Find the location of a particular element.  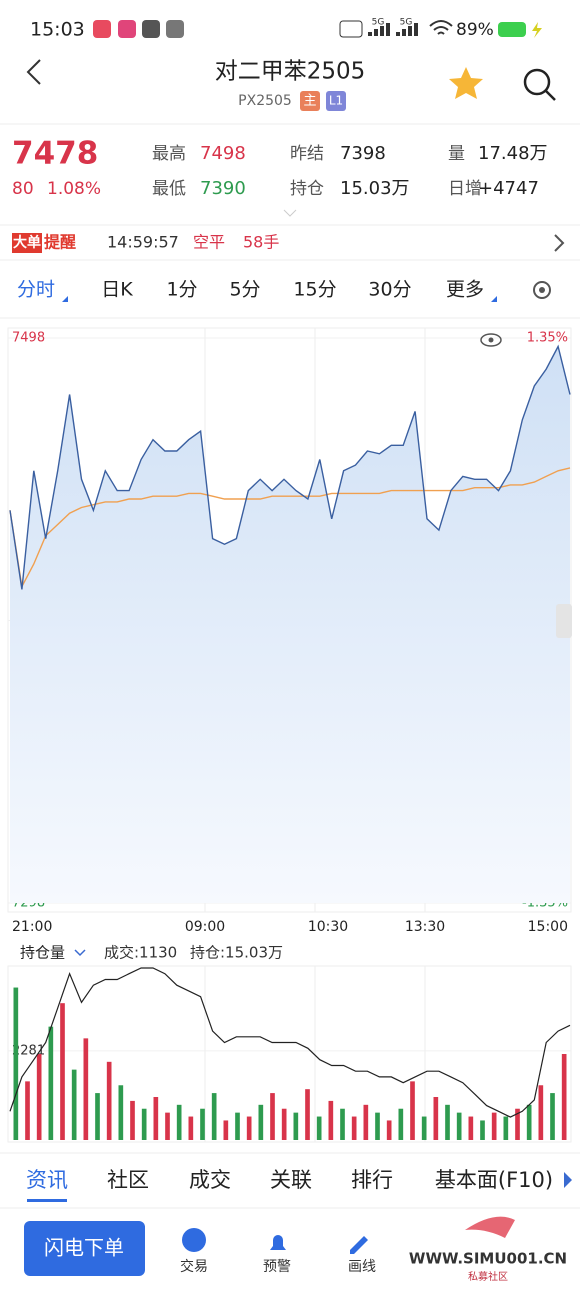

period-tab: 日K is located at coordinates (117, 290).